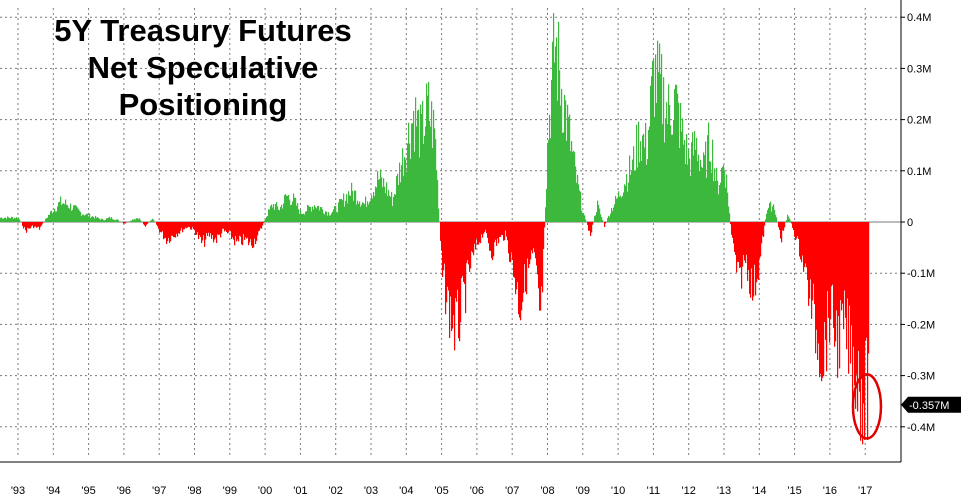 This screenshot has height=502, width=961. What do you see at coordinates (794, 491) in the screenshot?
I see `x-tick-label: '15` at bounding box center [794, 491].